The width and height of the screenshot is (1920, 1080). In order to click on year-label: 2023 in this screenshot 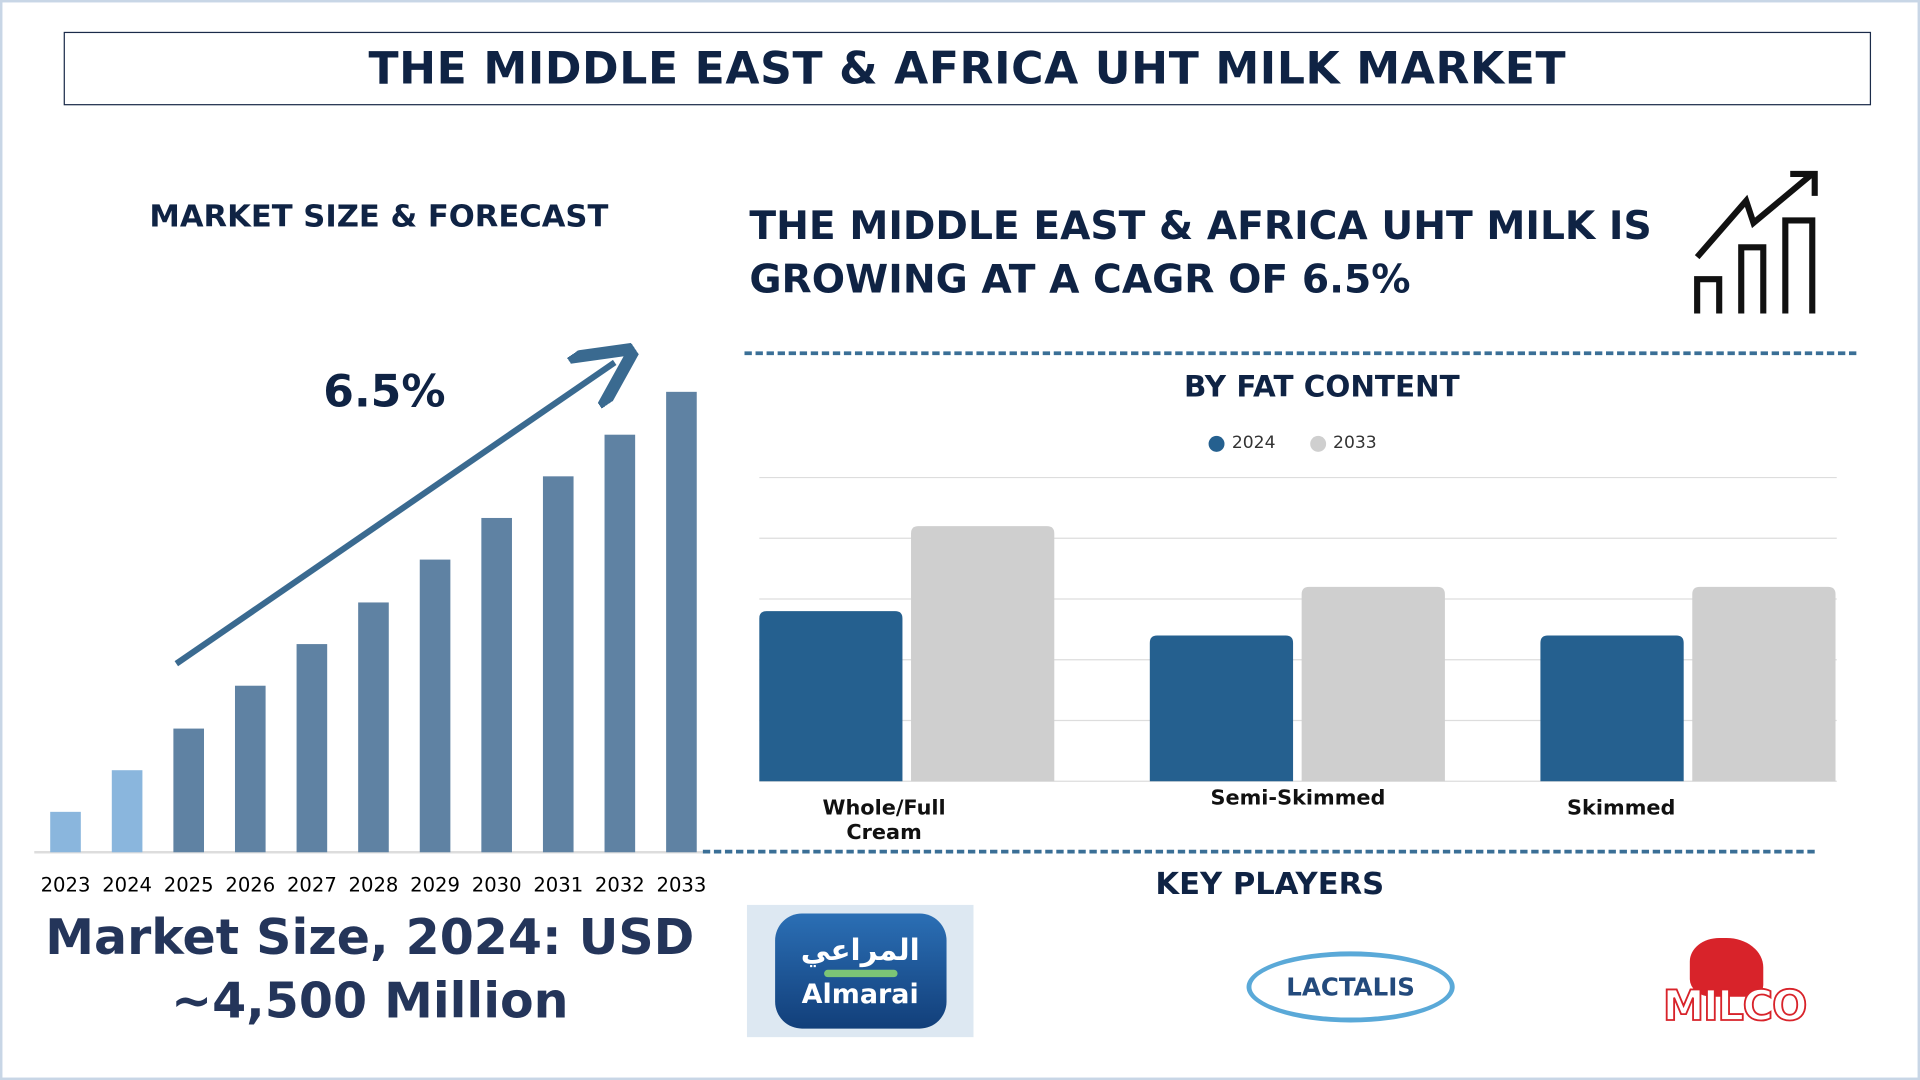, I will do `click(66, 884)`.